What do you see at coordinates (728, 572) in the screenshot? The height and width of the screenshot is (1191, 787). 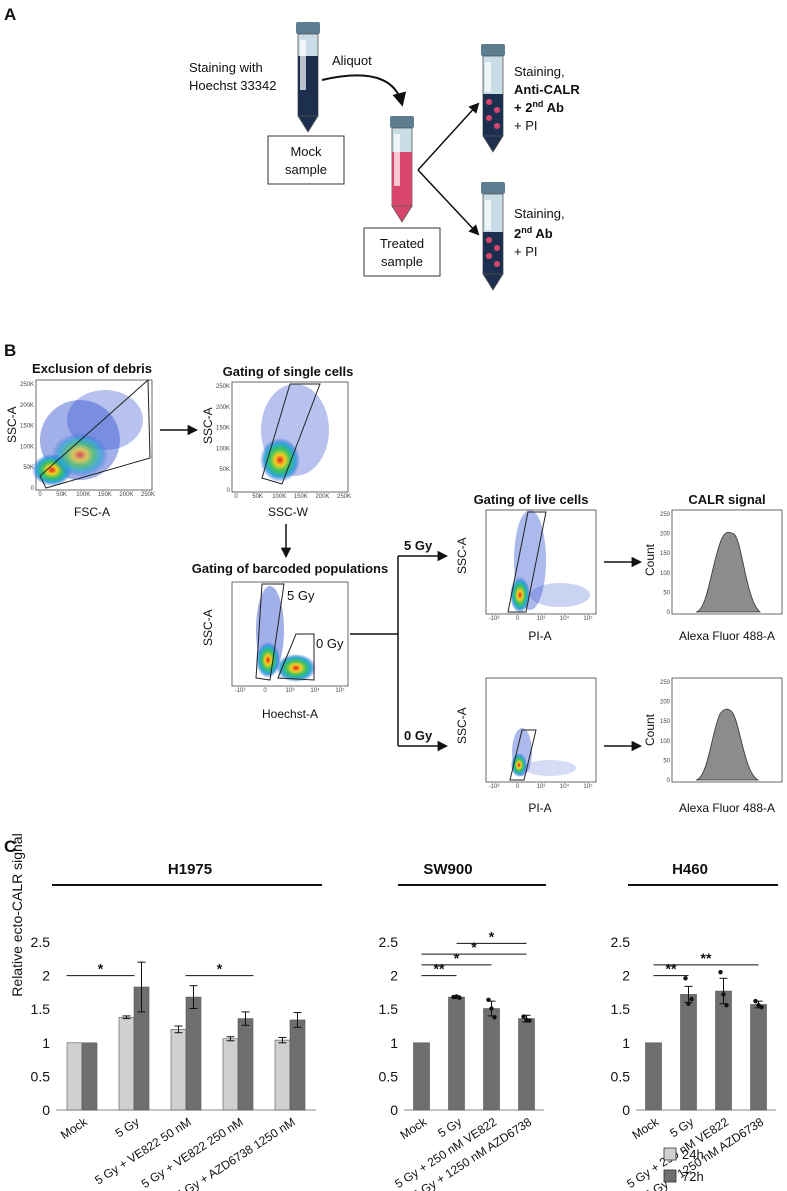 I see `plot5-histogram` at bounding box center [728, 572].